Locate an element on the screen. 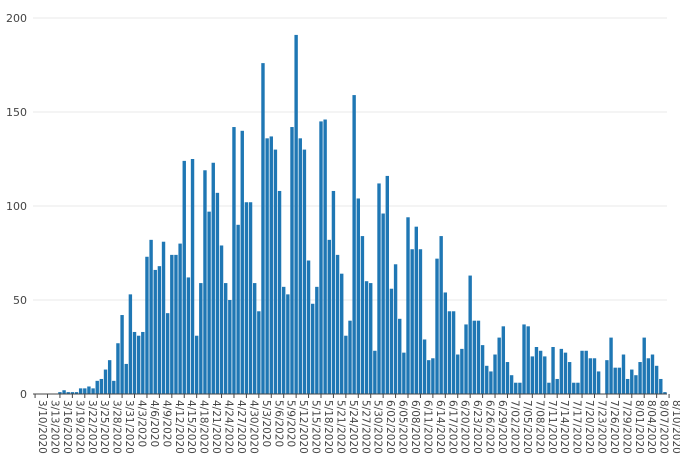 The image size is (680, 467). x-tick-label: 6/05/2020 is located at coordinates (403, 427).